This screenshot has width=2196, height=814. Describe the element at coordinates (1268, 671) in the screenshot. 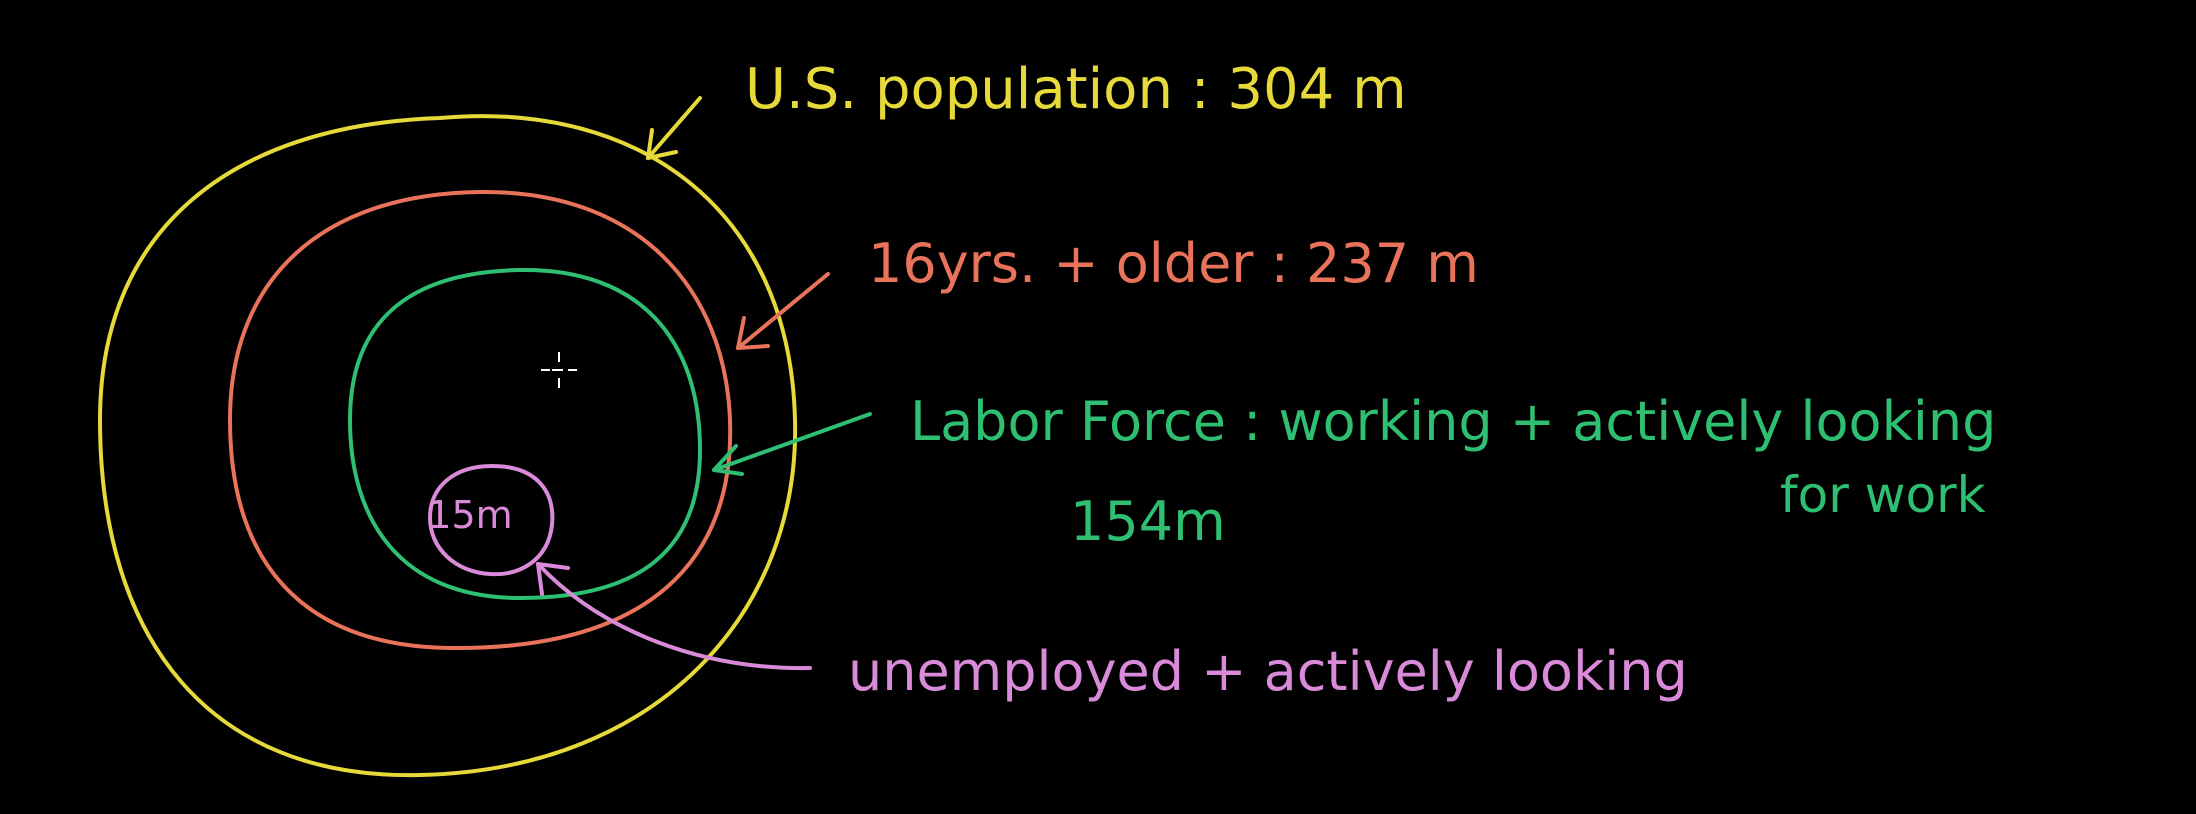

I see `unemployed-label: unemployed + actively looking` at that location.